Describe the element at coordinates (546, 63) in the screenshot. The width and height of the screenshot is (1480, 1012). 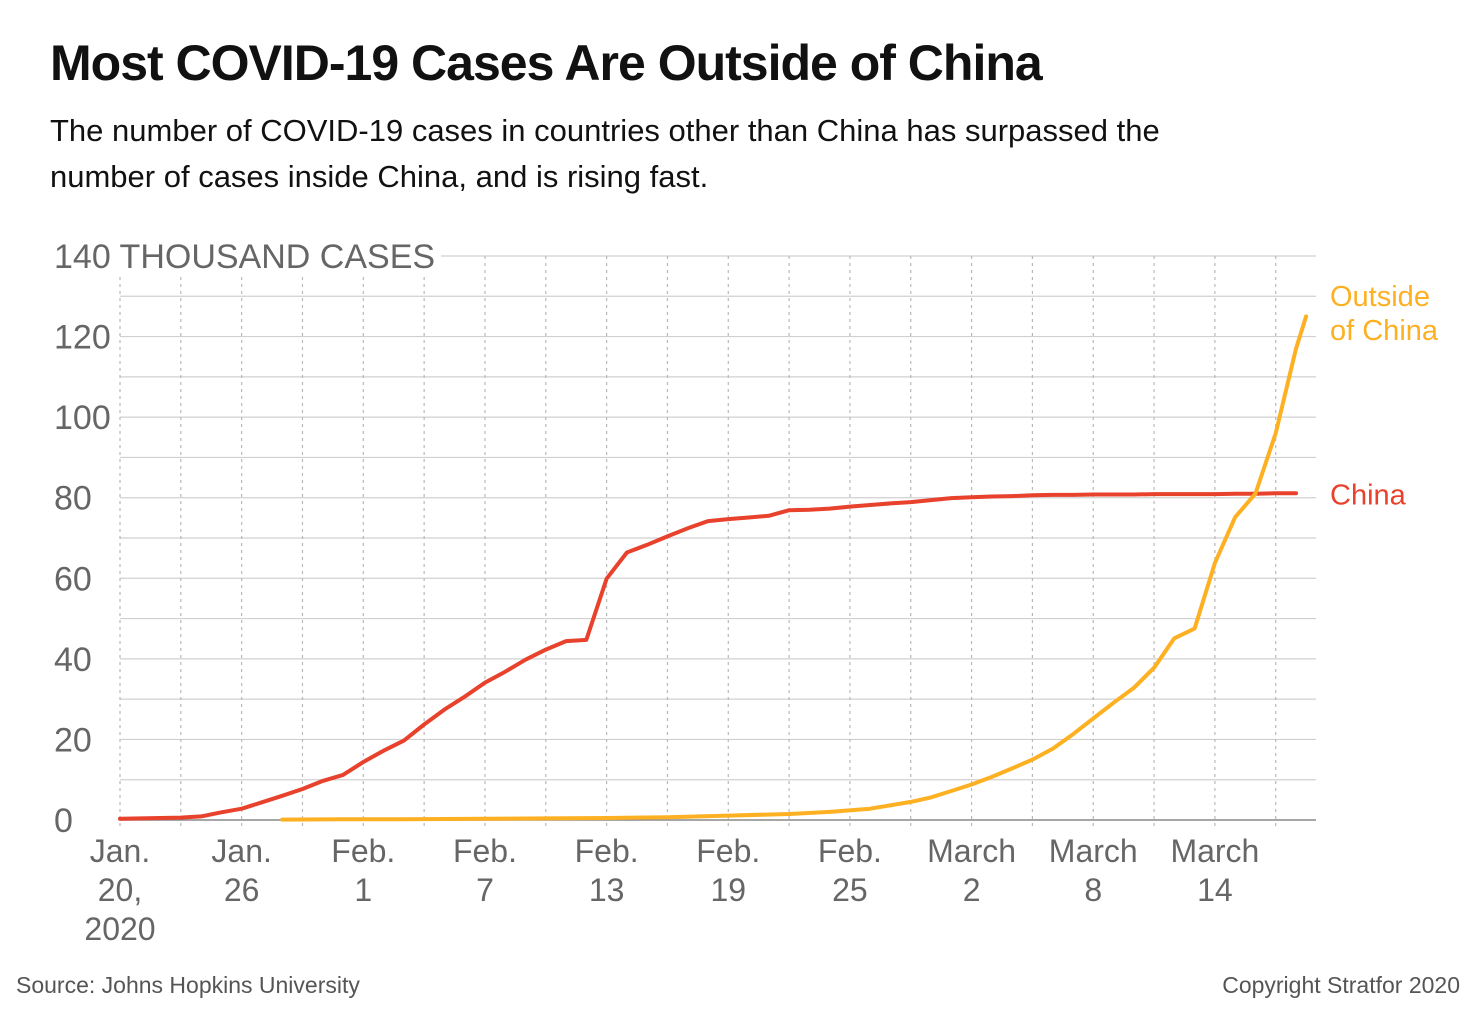
I see `chart-title: Most COVID-19 Cases Are Outside of China` at that location.